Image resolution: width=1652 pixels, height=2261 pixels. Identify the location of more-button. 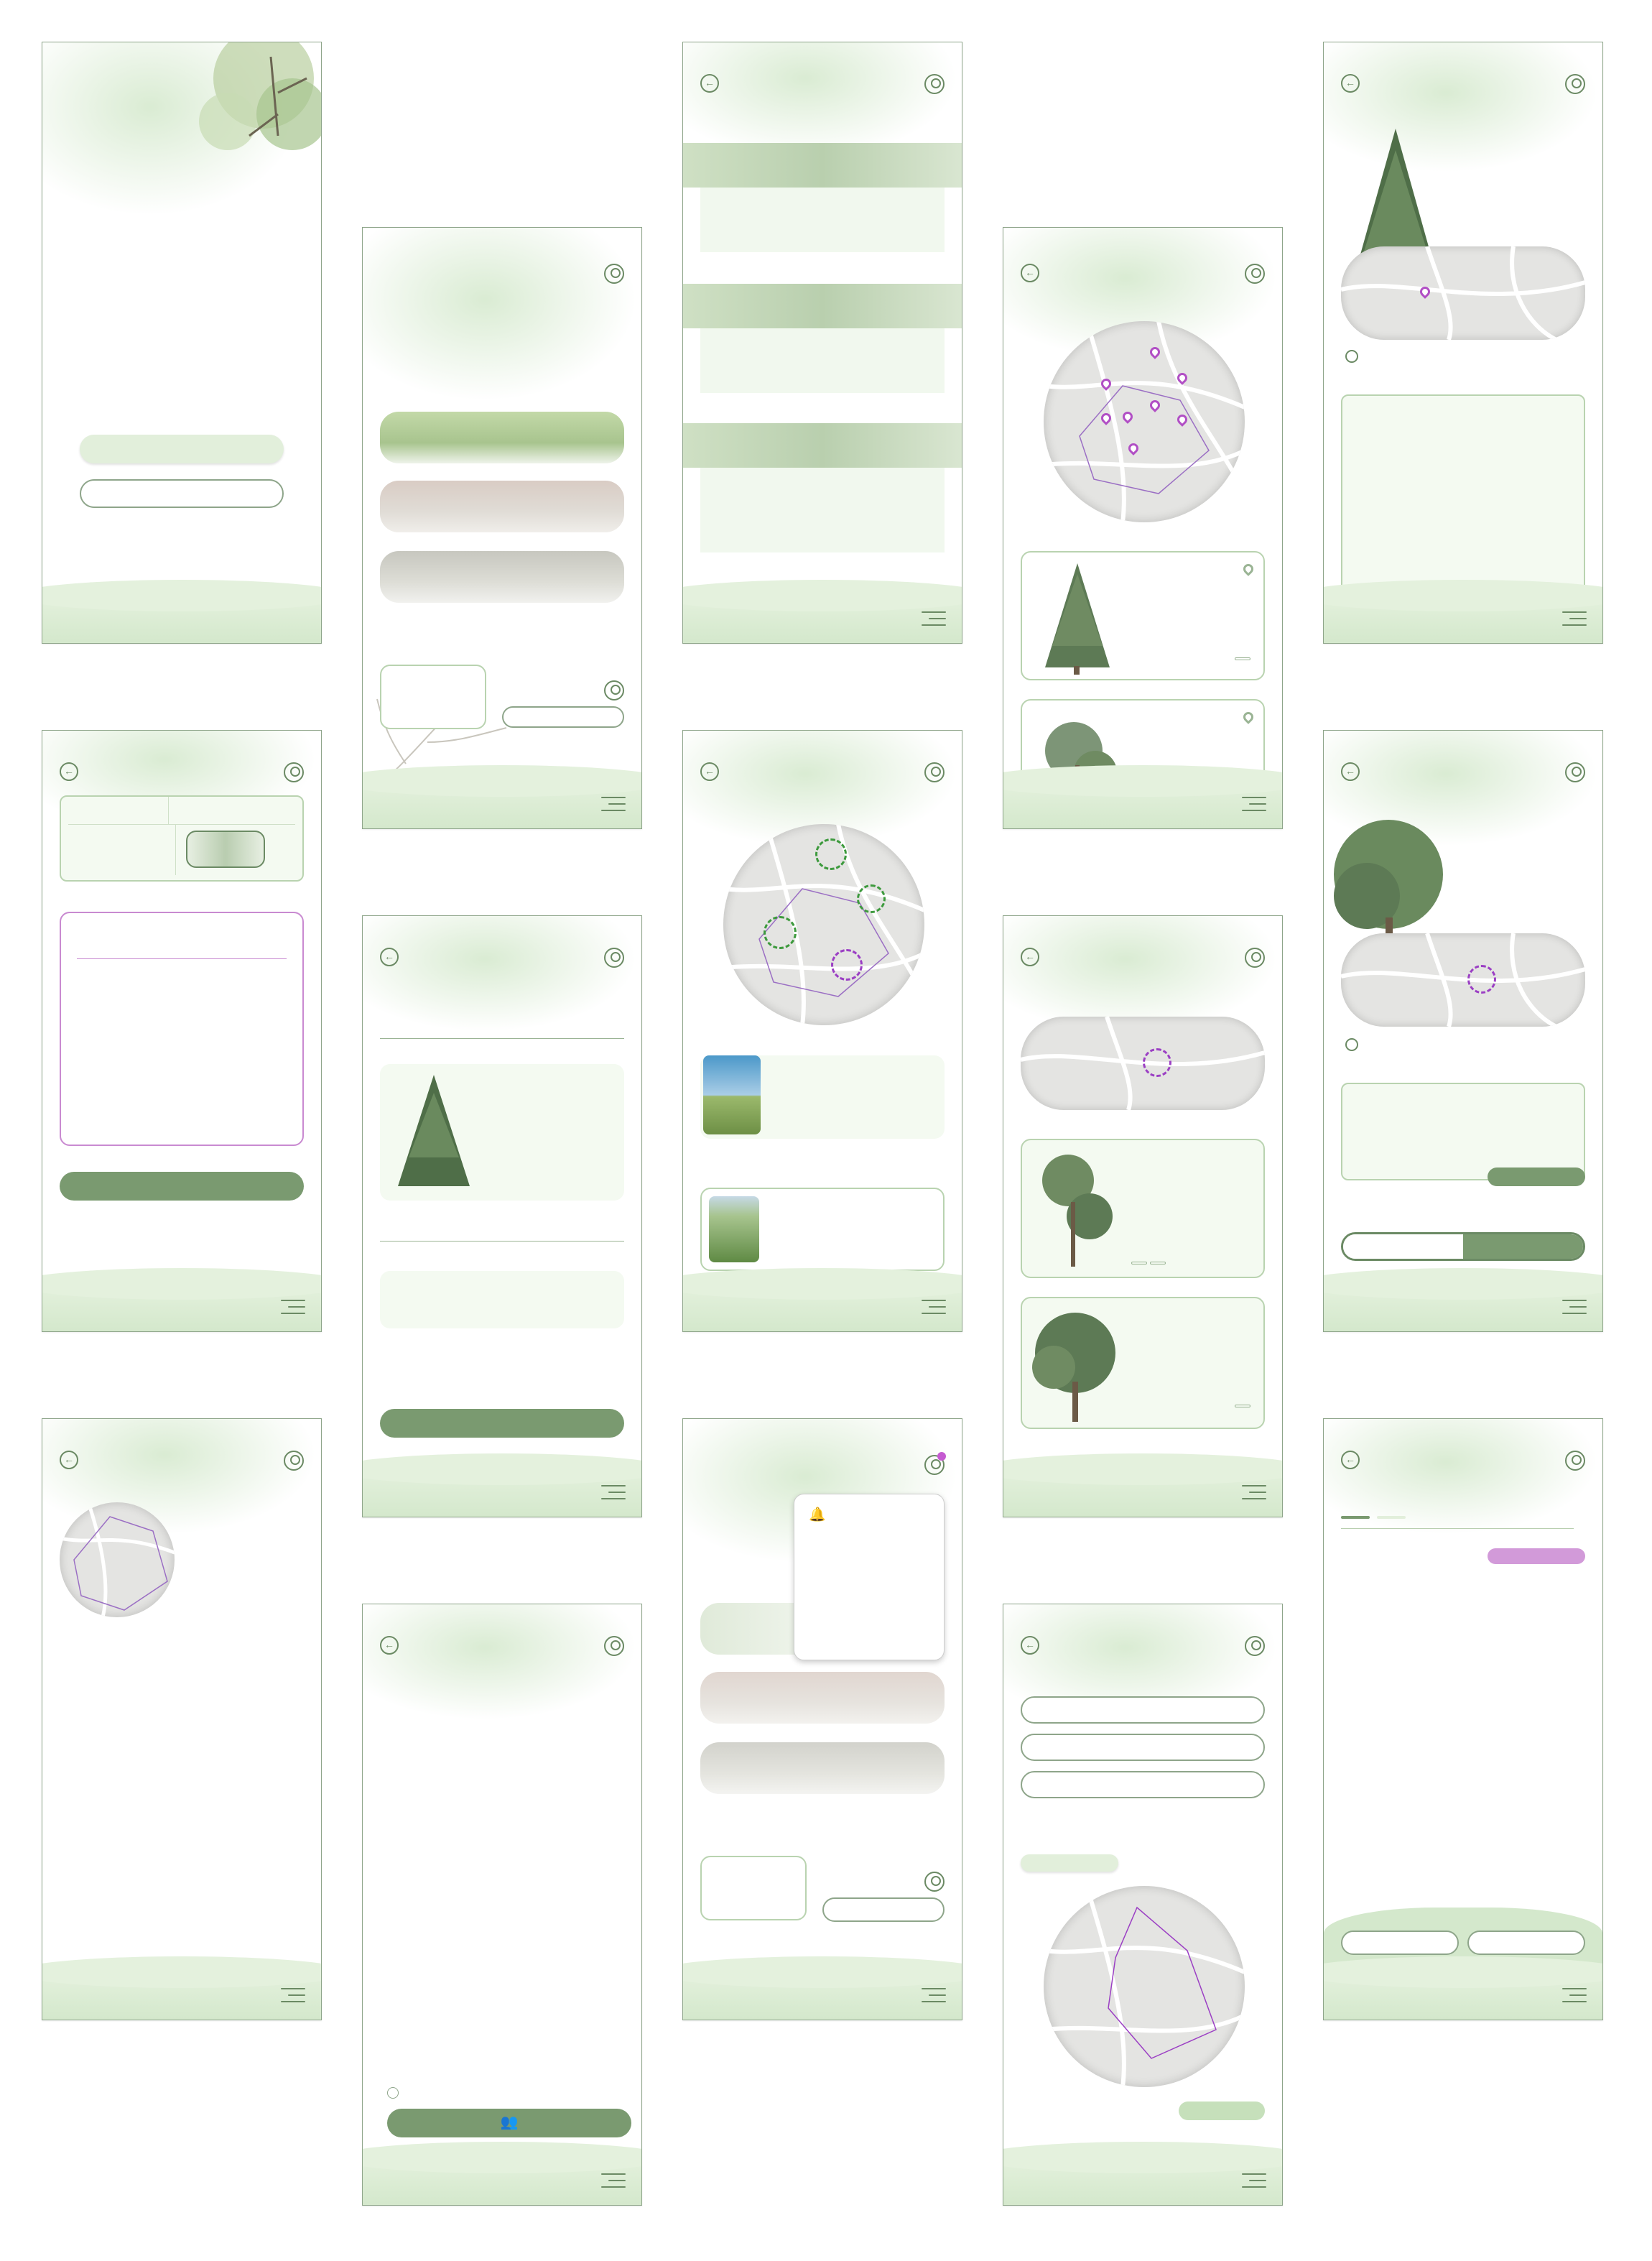
(1537, 1177).